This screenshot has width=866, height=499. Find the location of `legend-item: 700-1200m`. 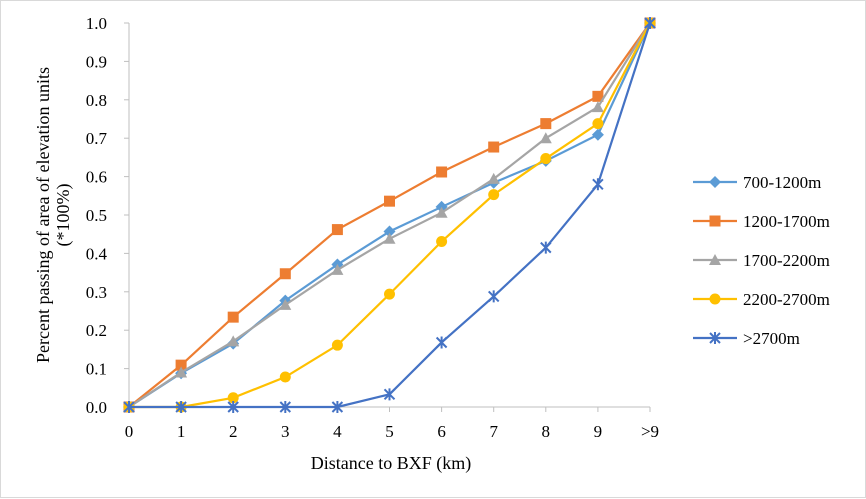

legend-item: 700-1200m is located at coordinates (757, 182).